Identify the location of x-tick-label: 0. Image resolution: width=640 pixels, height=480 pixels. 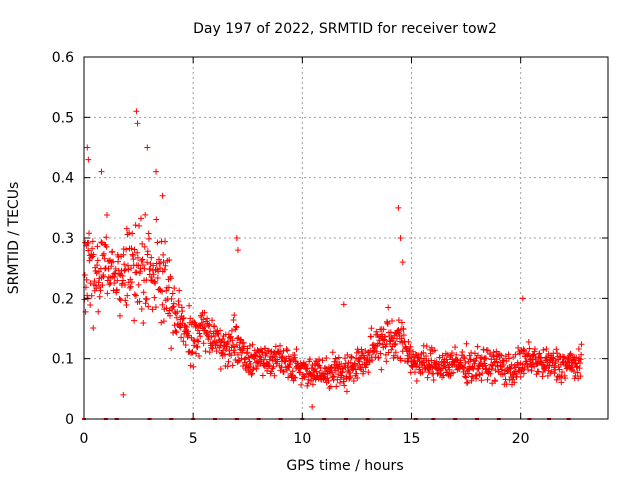
(84, 439).